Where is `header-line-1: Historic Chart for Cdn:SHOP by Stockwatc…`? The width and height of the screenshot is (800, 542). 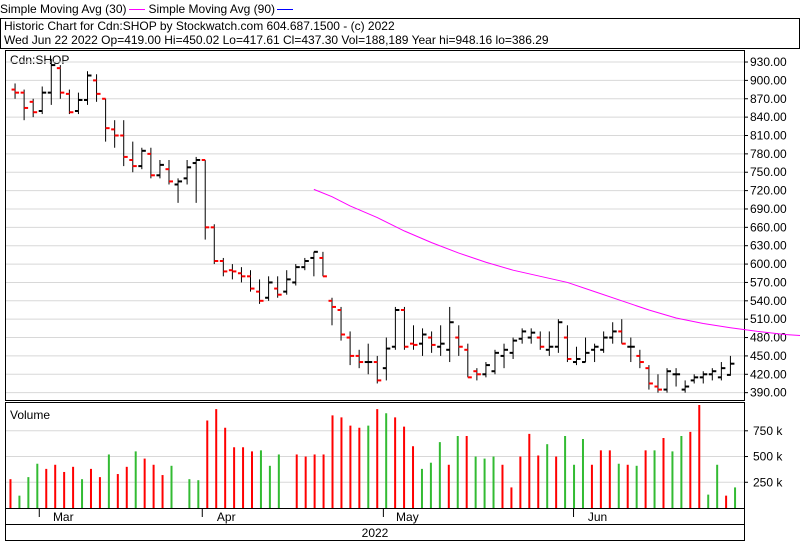 header-line-1: Historic Chart for Cdn:SHOP by Stockwatc… is located at coordinates (199, 26).